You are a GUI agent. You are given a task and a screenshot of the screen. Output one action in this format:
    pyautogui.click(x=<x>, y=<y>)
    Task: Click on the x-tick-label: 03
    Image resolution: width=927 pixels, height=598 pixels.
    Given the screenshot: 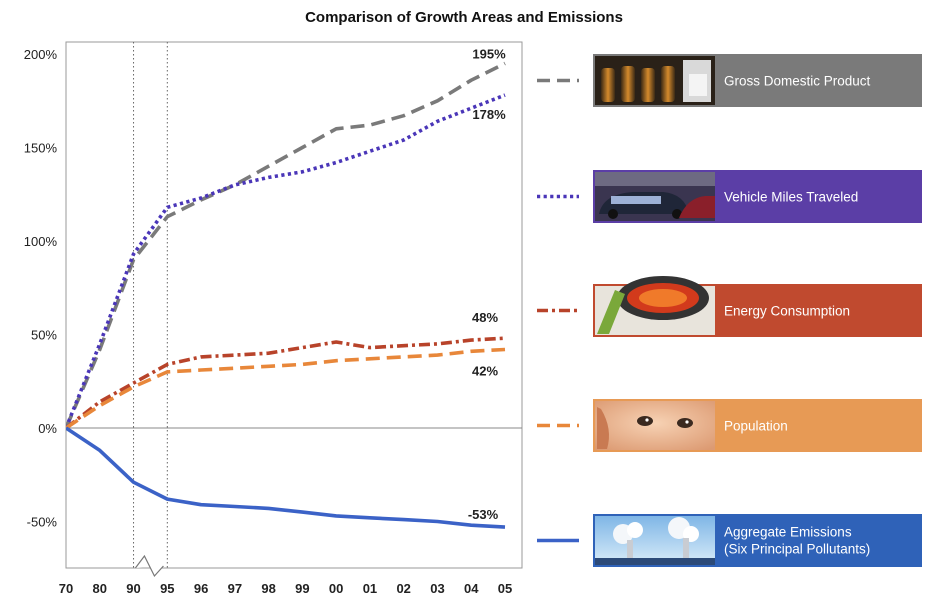 What is the action you would take?
    pyautogui.click(x=437, y=588)
    